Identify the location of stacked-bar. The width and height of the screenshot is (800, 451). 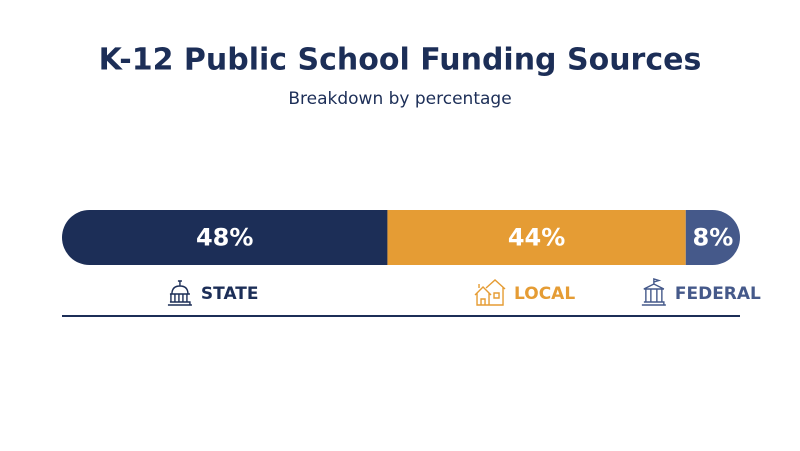
(401, 237).